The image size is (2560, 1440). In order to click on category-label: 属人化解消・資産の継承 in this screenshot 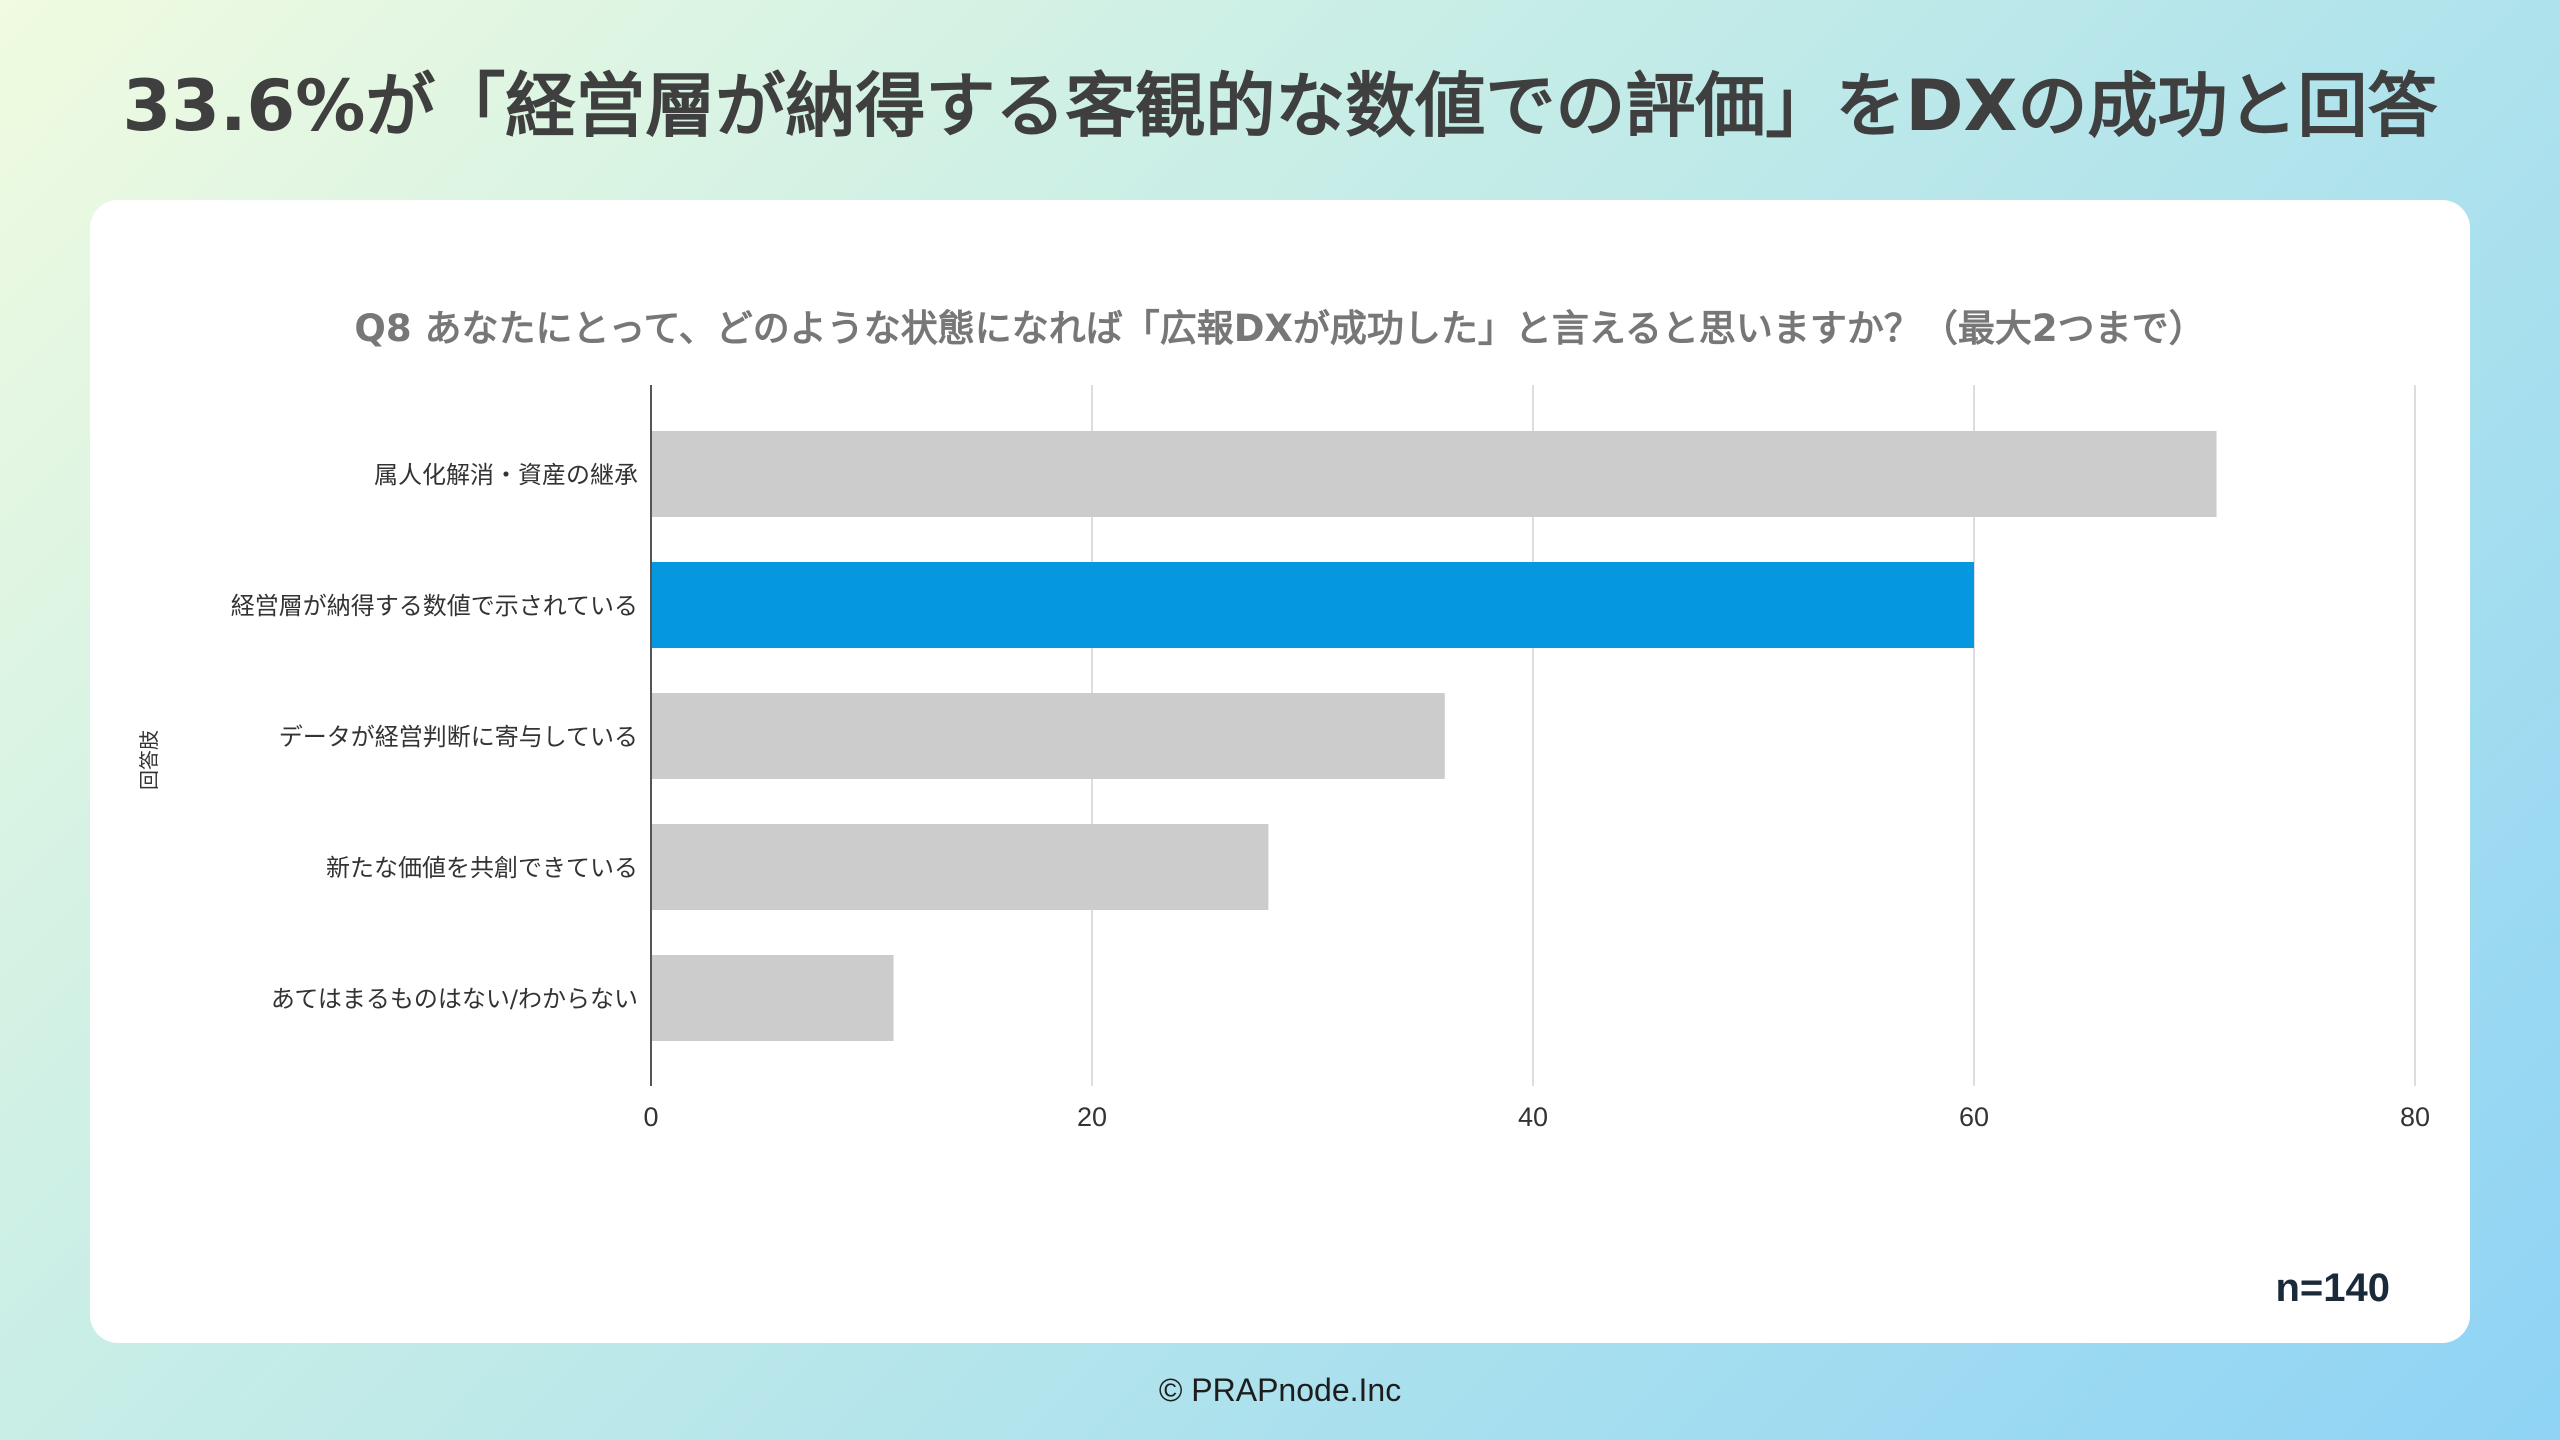, I will do `click(506, 475)`.